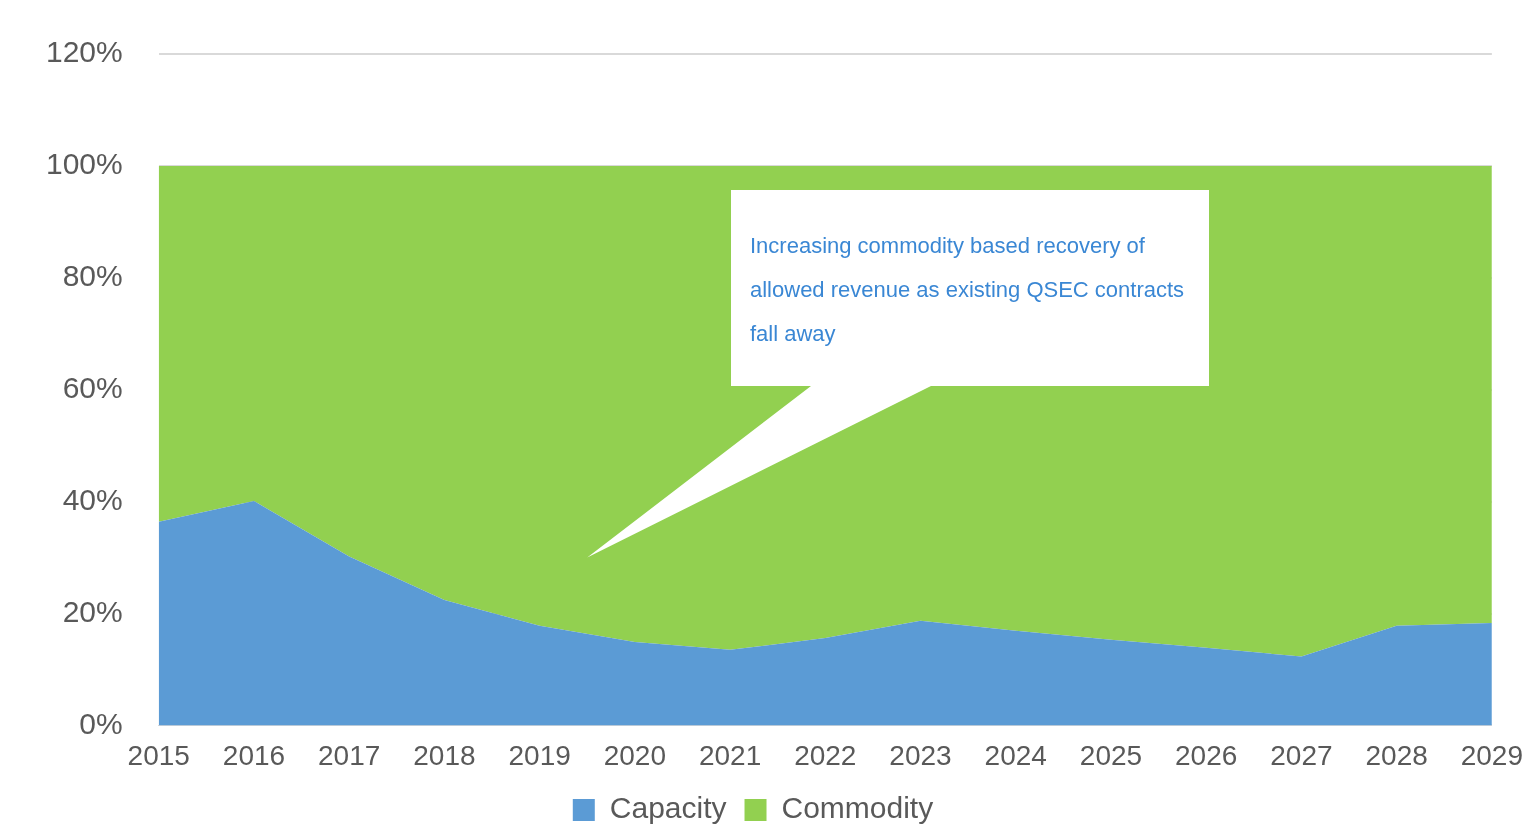 The height and width of the screenshot is (835, 1526). I want to click on y-tick-label: 40%, so click(92, 499).